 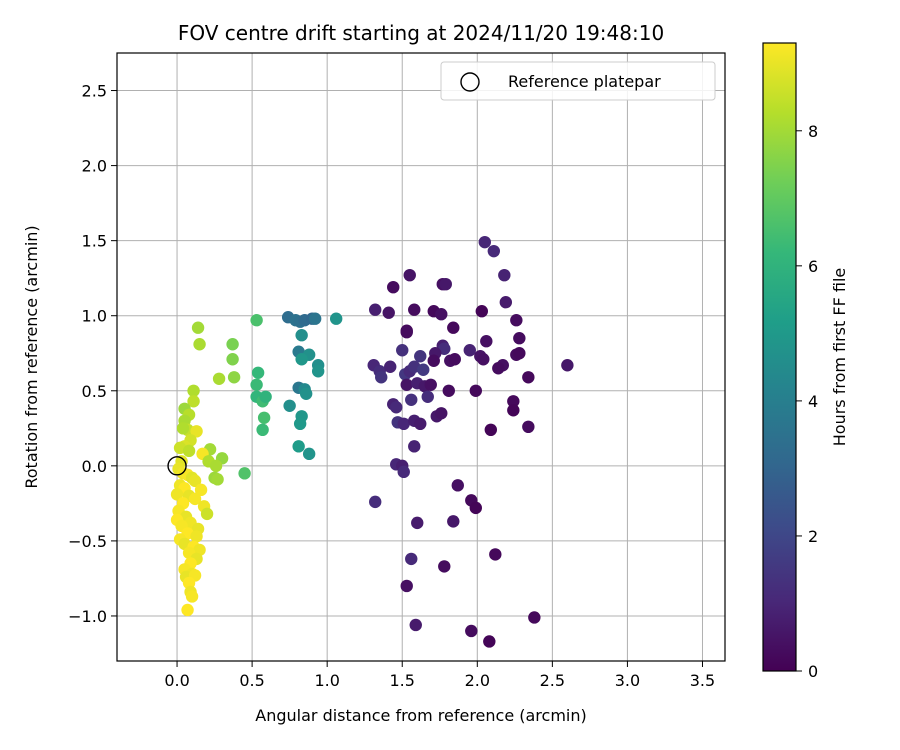 What do you see at coordinates (177, 466) in the screenshot?
I see `reference-platepar-marker` at bounding box center [177, 466].